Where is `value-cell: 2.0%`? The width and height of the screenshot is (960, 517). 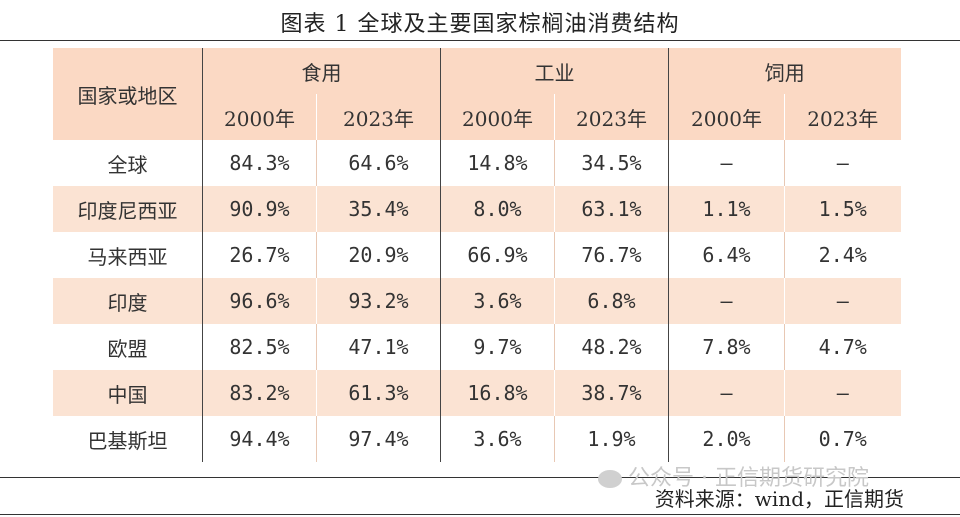 value-cell: 2.0% is located at coordinates (726, 439).